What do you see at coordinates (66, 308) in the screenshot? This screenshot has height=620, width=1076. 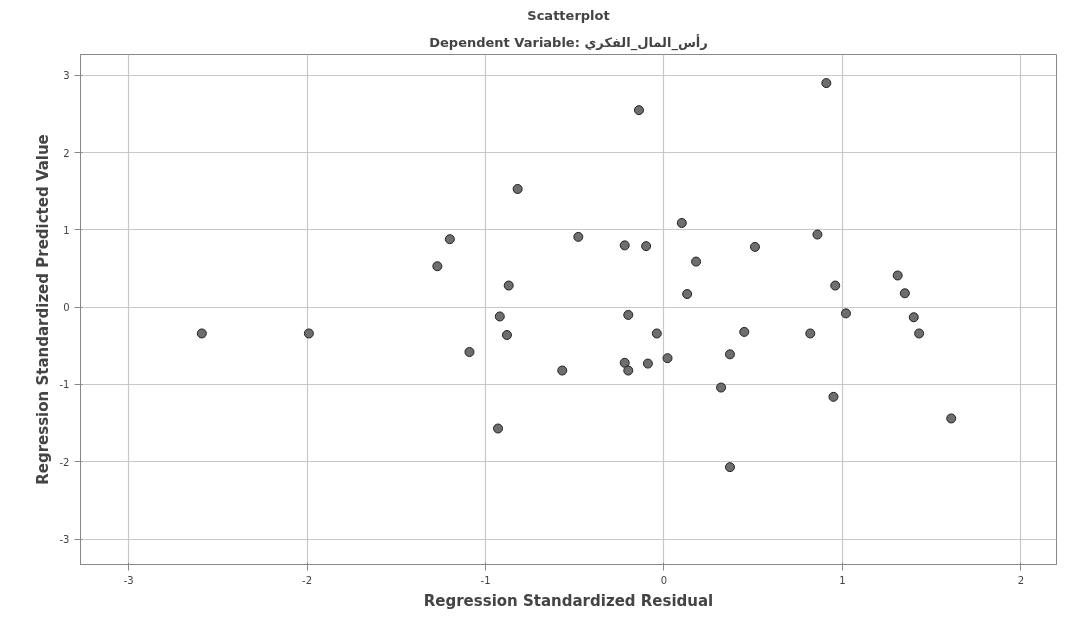 I see `y-tick-label: 0` at bounding box center [66, 308].